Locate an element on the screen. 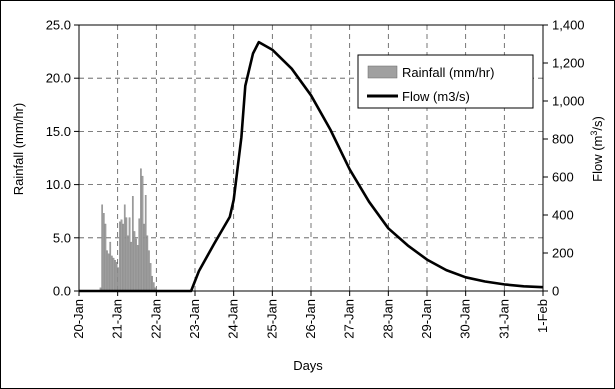 The width and height of the screenshot is (615, 389). legend: Rainfall (mm/hr) Flow (m3/s) is located at coordinates (445, 81).